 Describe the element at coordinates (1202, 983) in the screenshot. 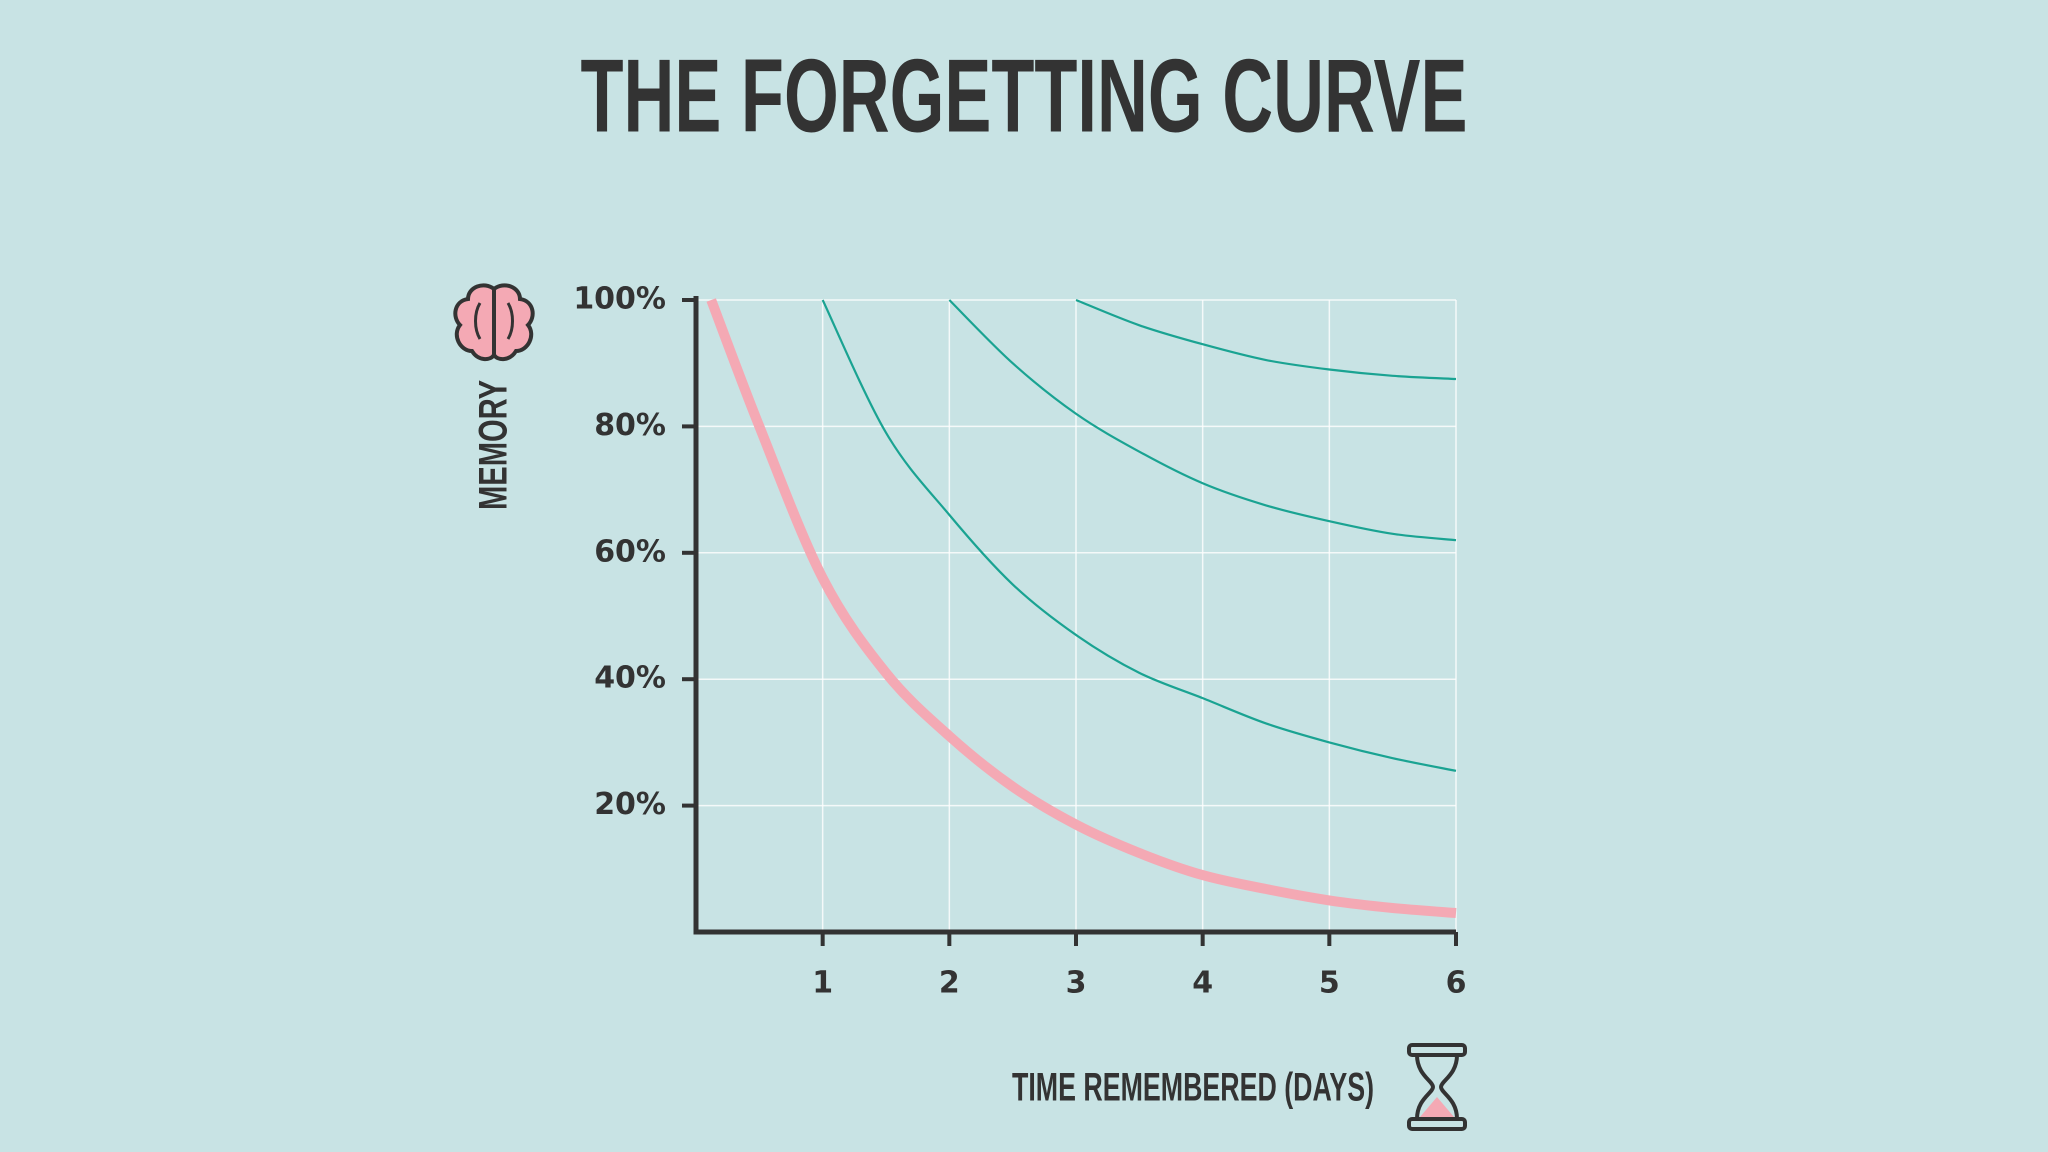

I see `x-tick-label: 4` at that location.